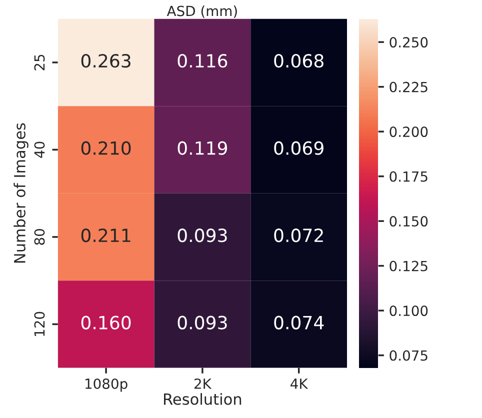 This screenshot has height=418, width=482. What do you see at coordinates (39, 62) in the screenshot?
I see `y-tick-label: 25` at bounding box center [39, 62].